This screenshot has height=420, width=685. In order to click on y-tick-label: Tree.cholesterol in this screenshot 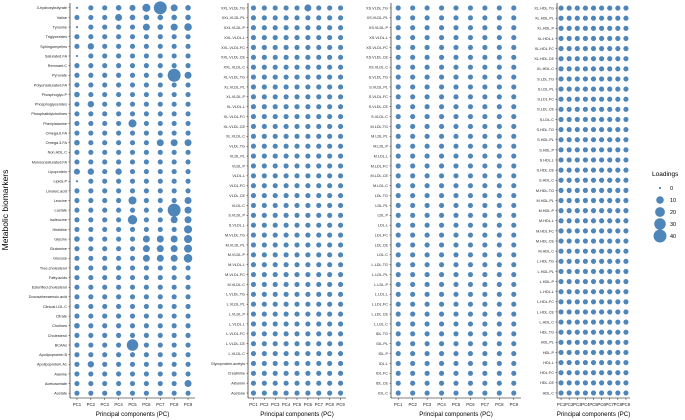, I will do `click(53, 268)`.